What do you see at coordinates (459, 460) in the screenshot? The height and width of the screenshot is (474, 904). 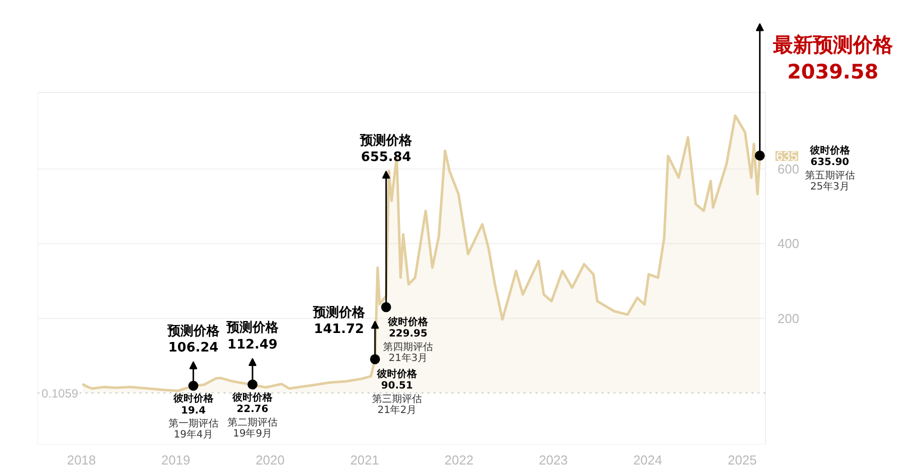 I see `x-tick-label: 2022` at bounding box center [459, 460].